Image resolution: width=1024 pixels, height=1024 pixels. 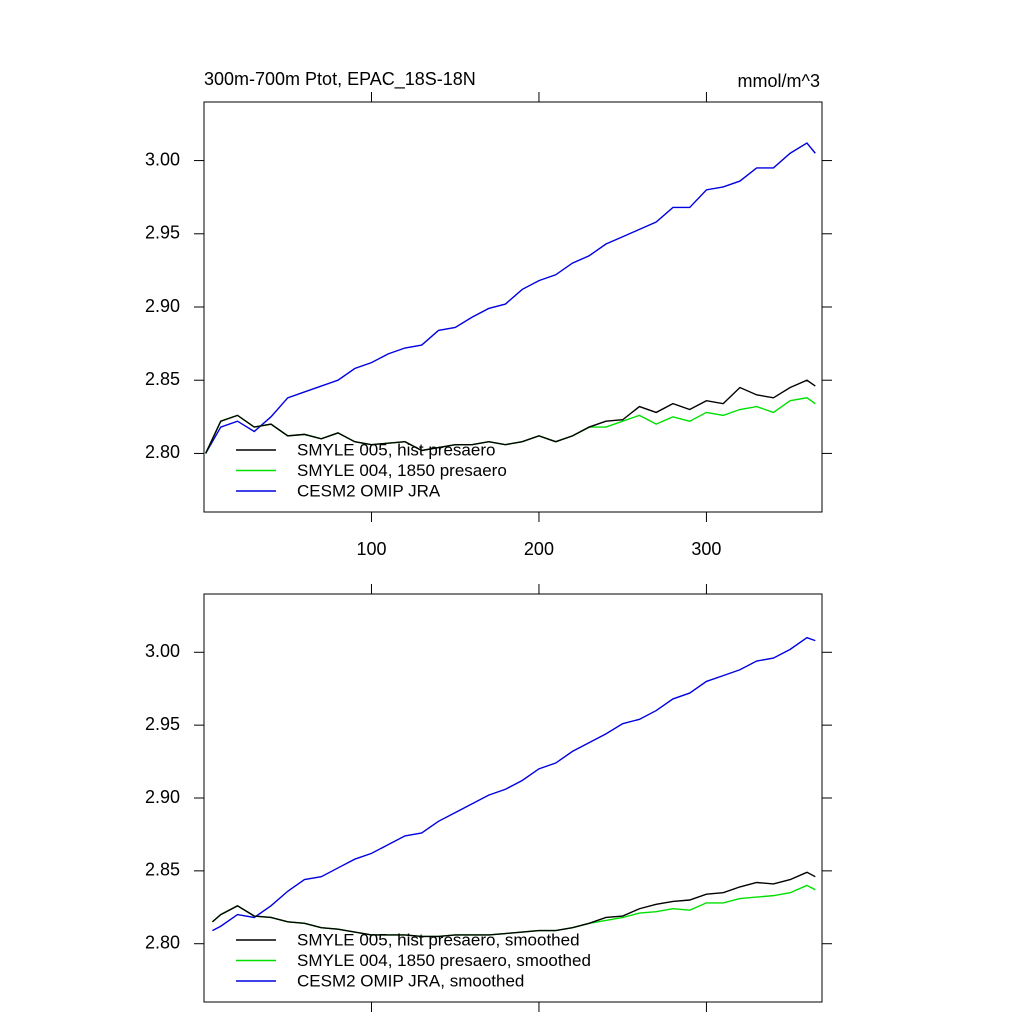 I want to click on chart-title: 300m-700m Ptot, EPAC_18S-18N, so click(x=340, y=79).